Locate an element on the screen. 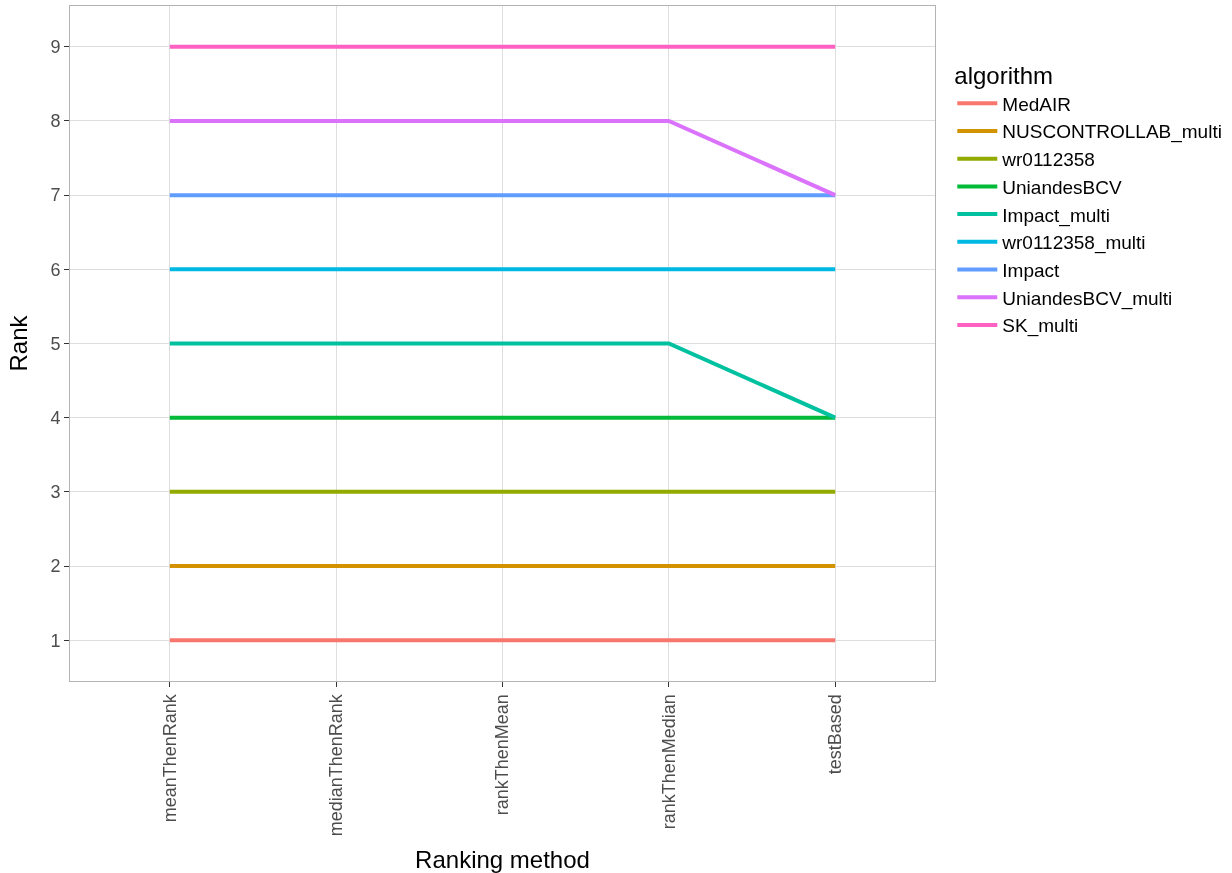 Image resolution: width=1232 pixels, height=873 pixels. legend-label: NUSCONTROLLAB_multi is located at coordinates (1112, 132).